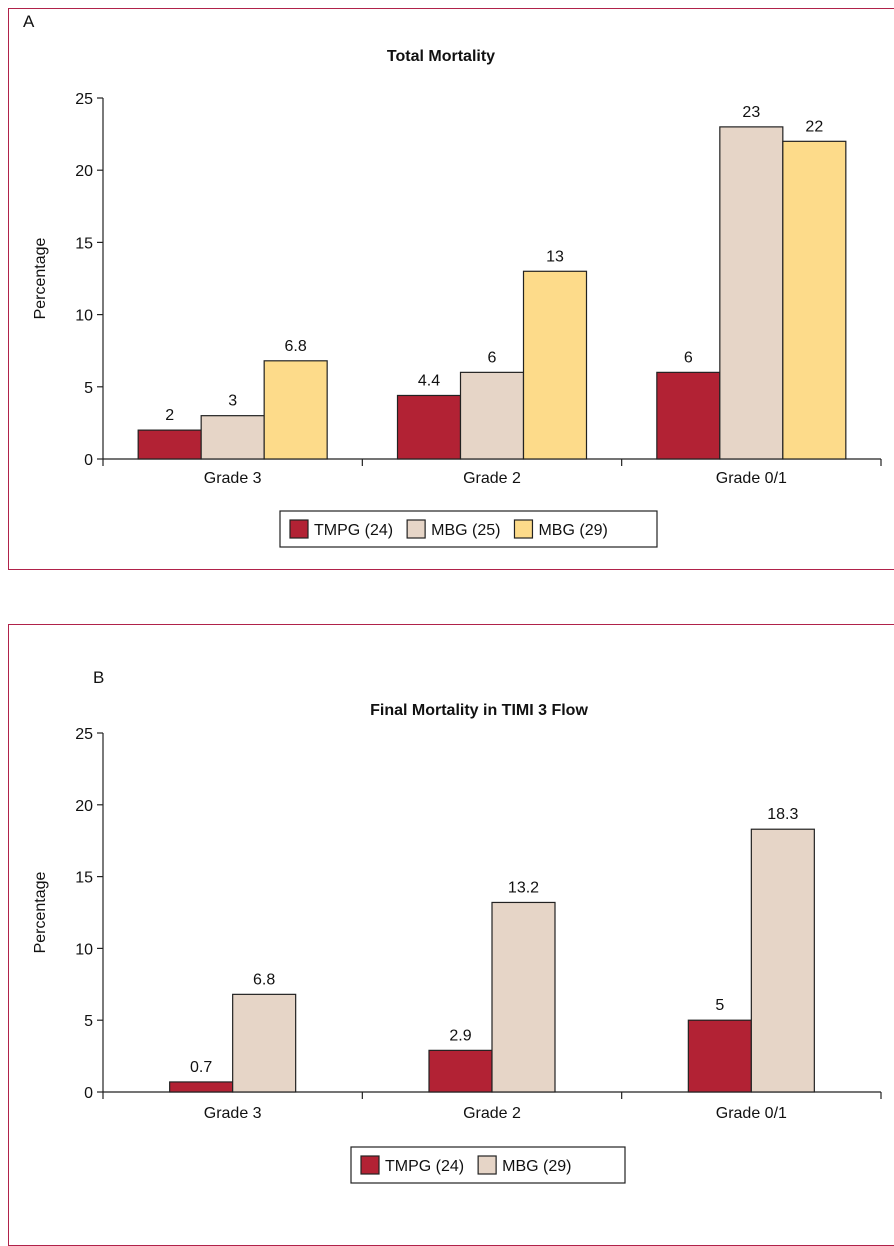 This screenshot has height=1246, width=894. I want to click on chart-b-title: Final Mortality in TIMI 3 Flow, so click(479, 710).